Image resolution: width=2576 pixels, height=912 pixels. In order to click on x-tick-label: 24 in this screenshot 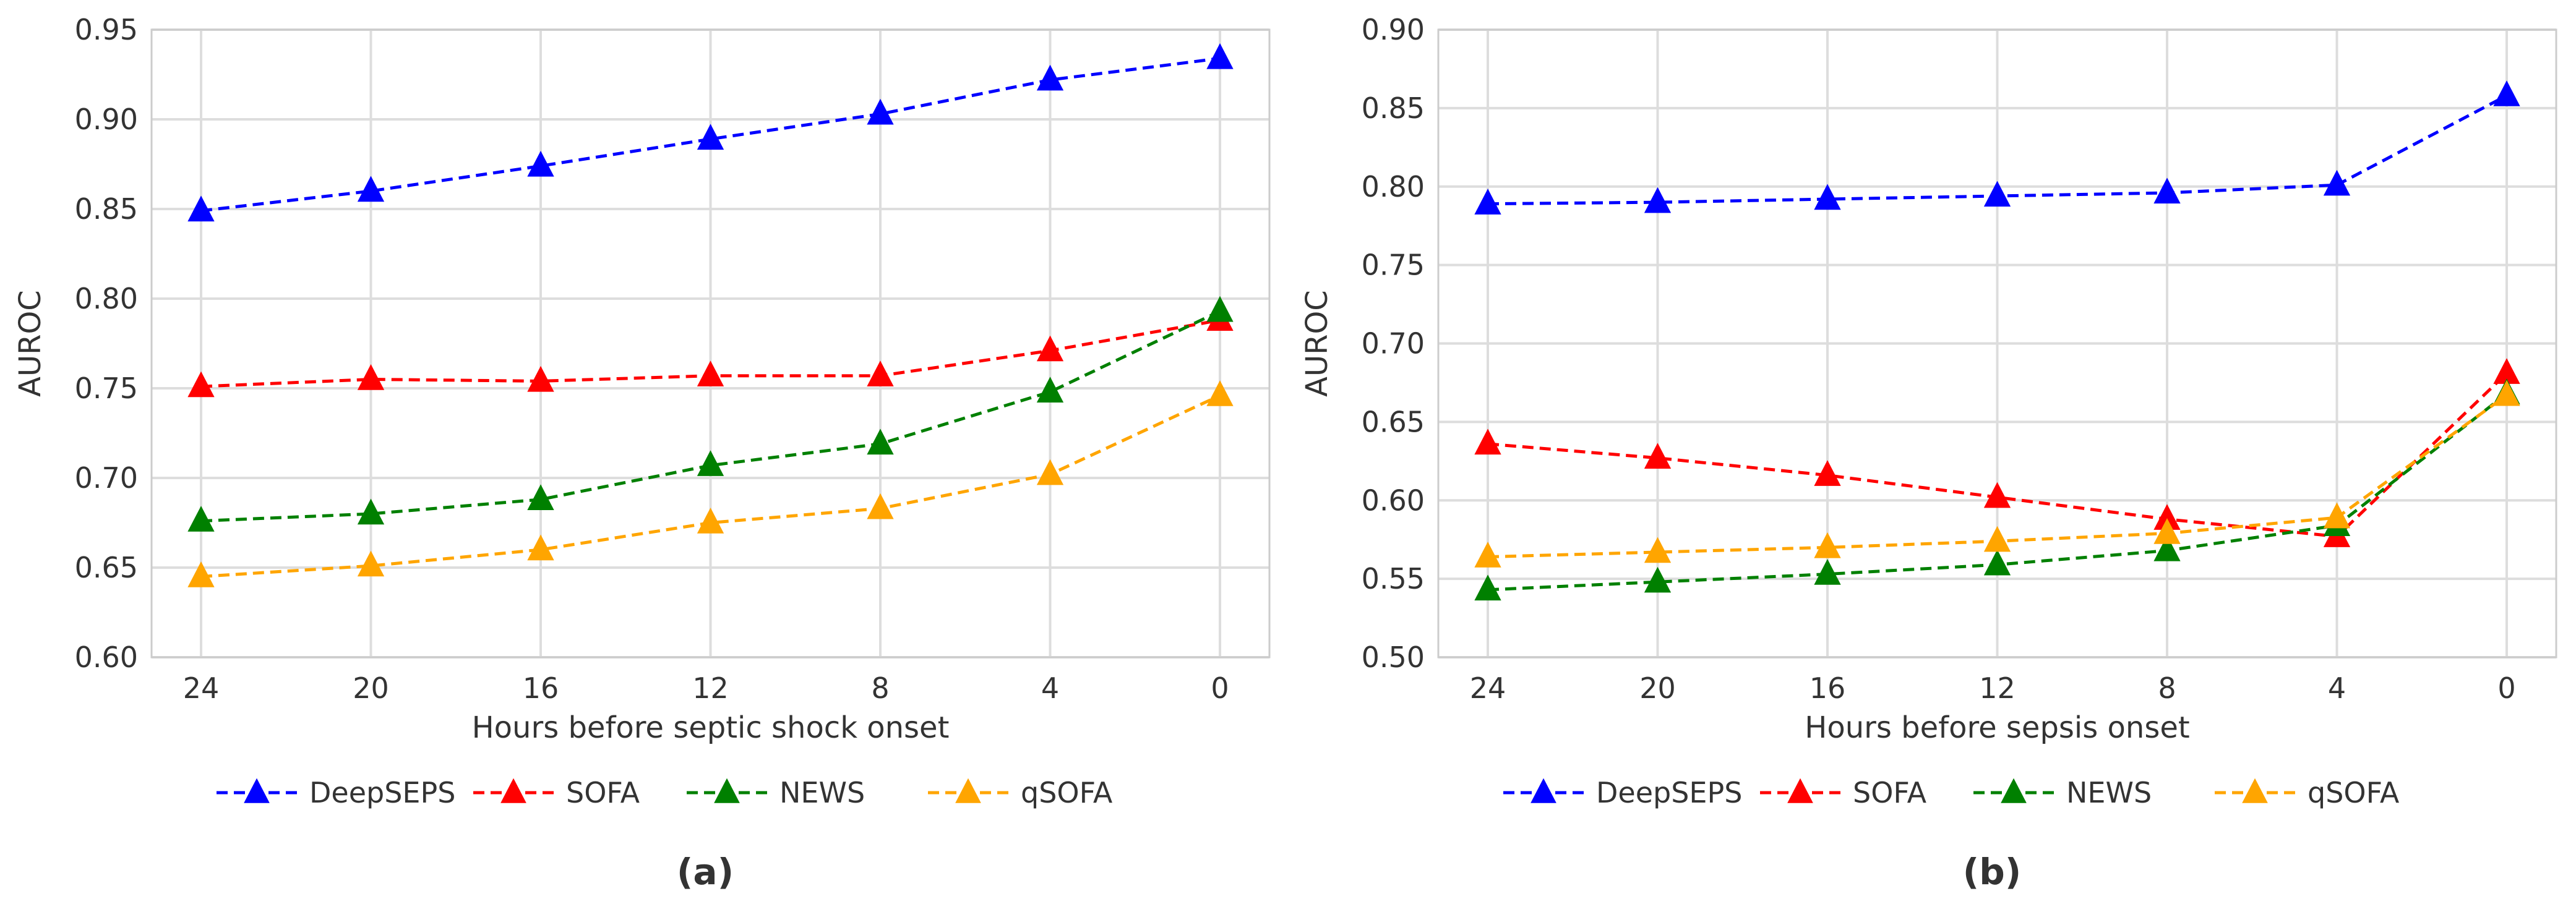, I will do `click(201, 688)`.